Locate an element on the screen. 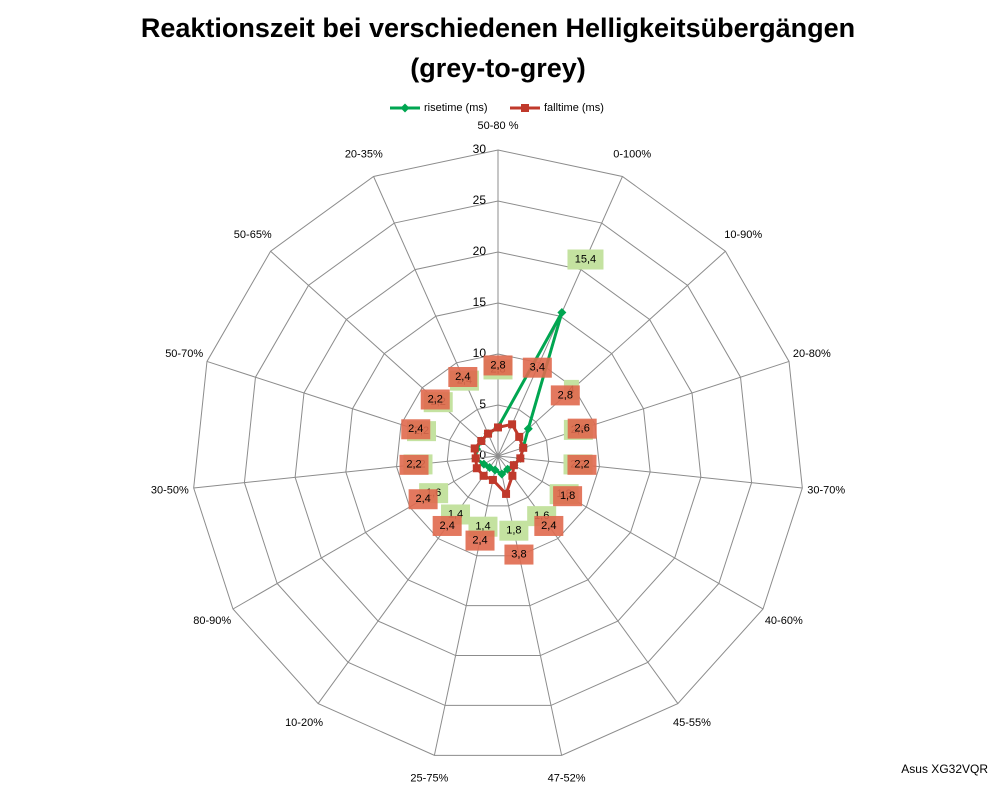 This screenshot has width=998, height=786. data-label: 3,4 is located at coordinates (537, 368).